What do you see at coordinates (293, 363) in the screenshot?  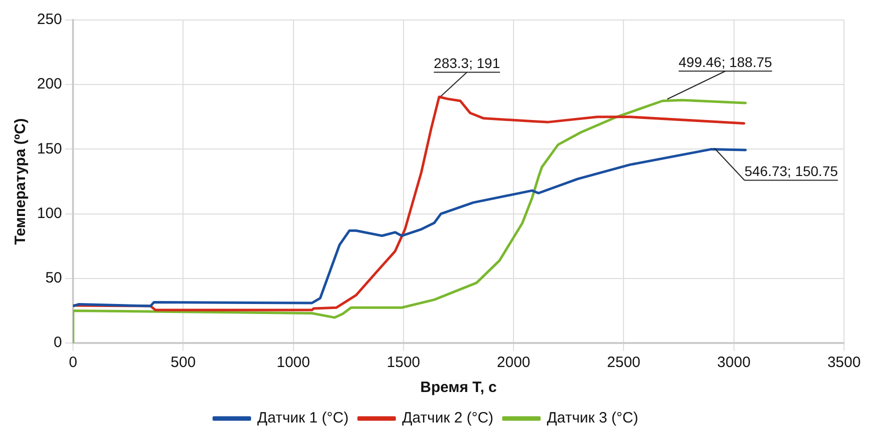 I see `x-tick-label: 1000` at bounding box center [293, 363].